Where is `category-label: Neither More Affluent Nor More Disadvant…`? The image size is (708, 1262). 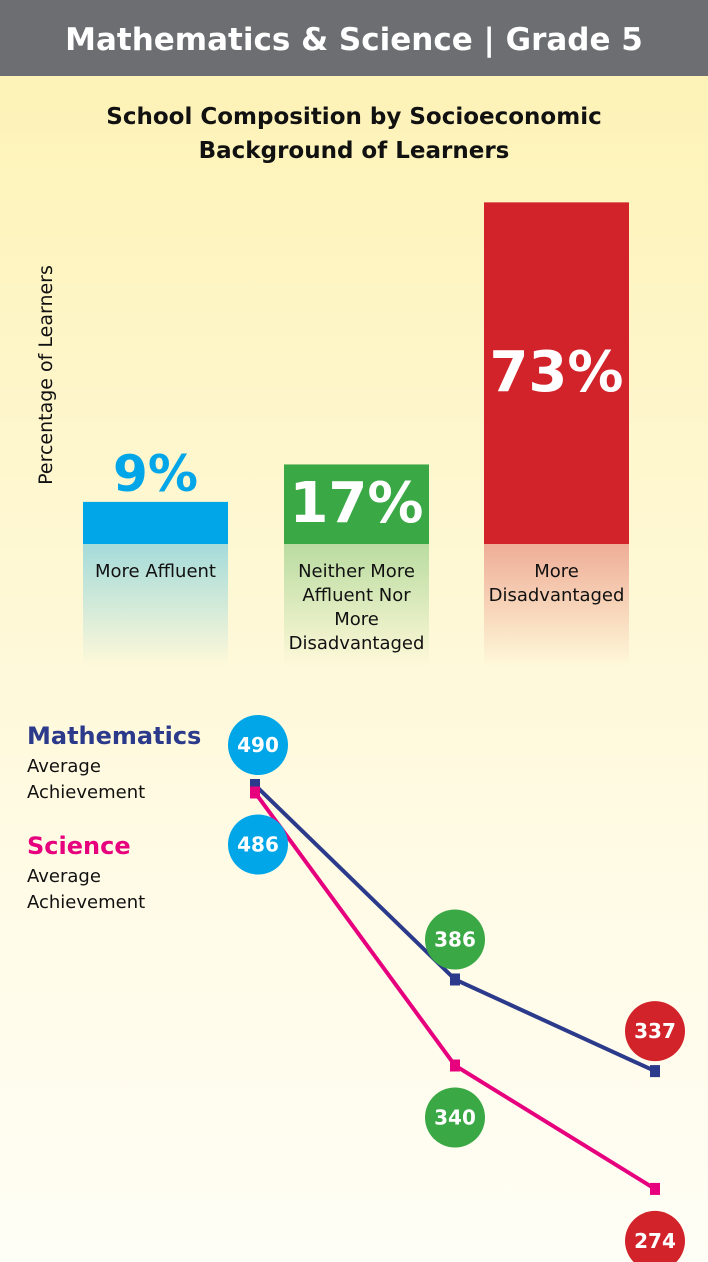 category-label: Neither More Affluent Nor More Disadvant… is located at coordinates (356, 607).